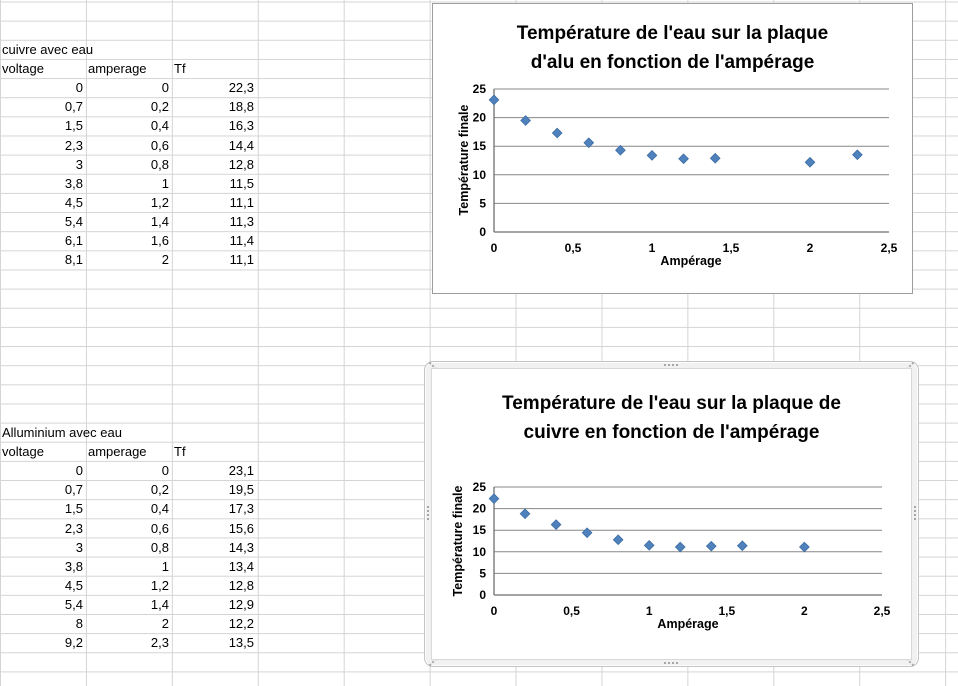  What do you see at coordinates (129, 164) in the screenshot?
I see `table-row: 3 0,8 12,8` at bounding box center [129, 164].